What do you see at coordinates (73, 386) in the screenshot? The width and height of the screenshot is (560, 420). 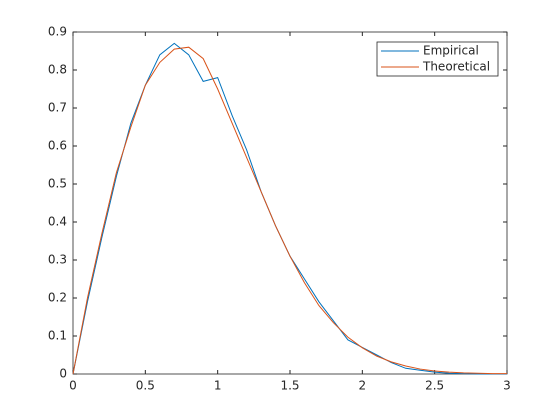 I see `x-tick-label: 0` at bounding box center [73, 386].